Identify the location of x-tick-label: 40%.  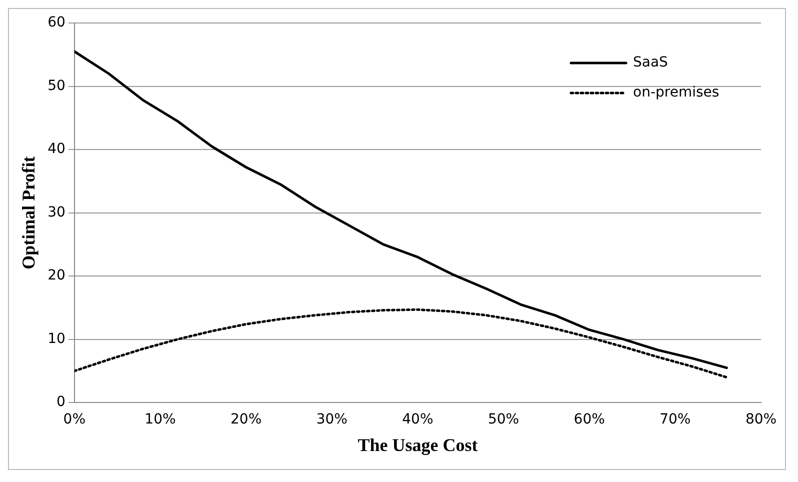
(418, 420).